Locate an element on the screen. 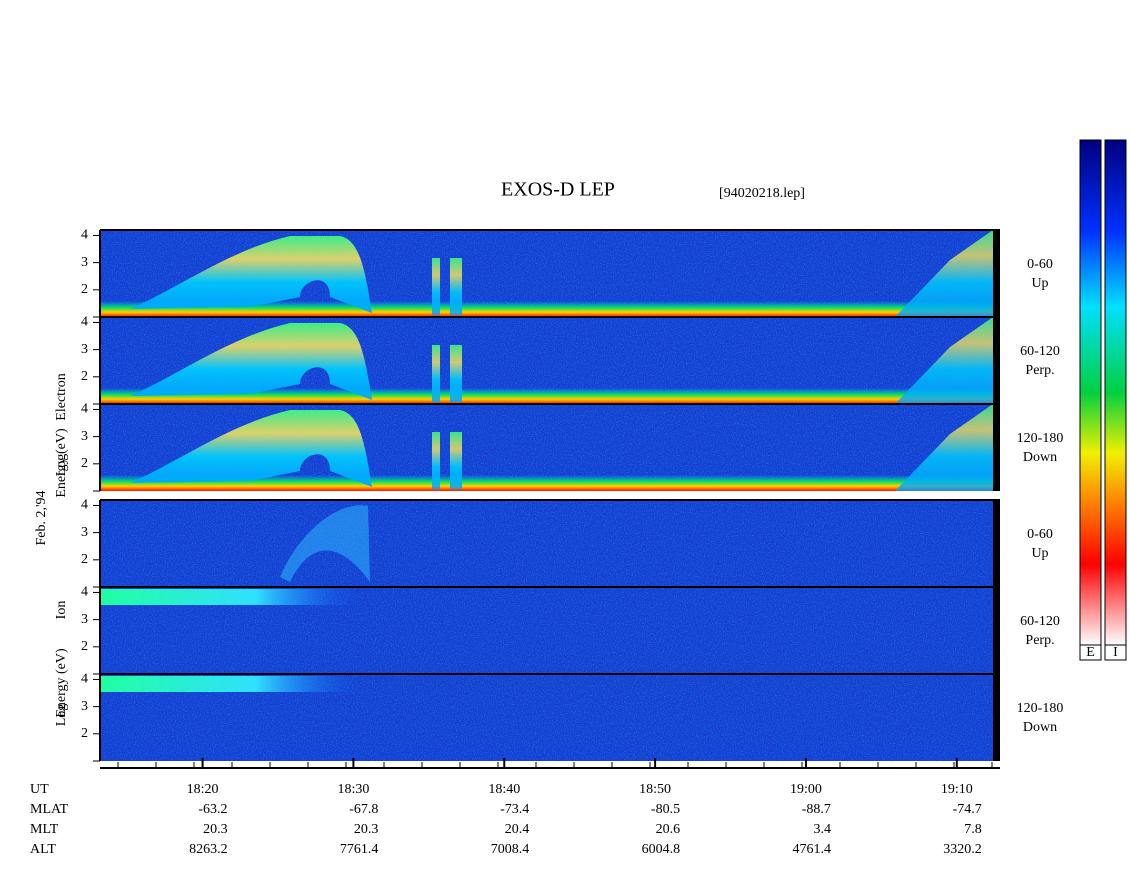 This screenshot has width=1130, height=875. ephemeris-value: 3.4 is located at coordinates (822, 829).